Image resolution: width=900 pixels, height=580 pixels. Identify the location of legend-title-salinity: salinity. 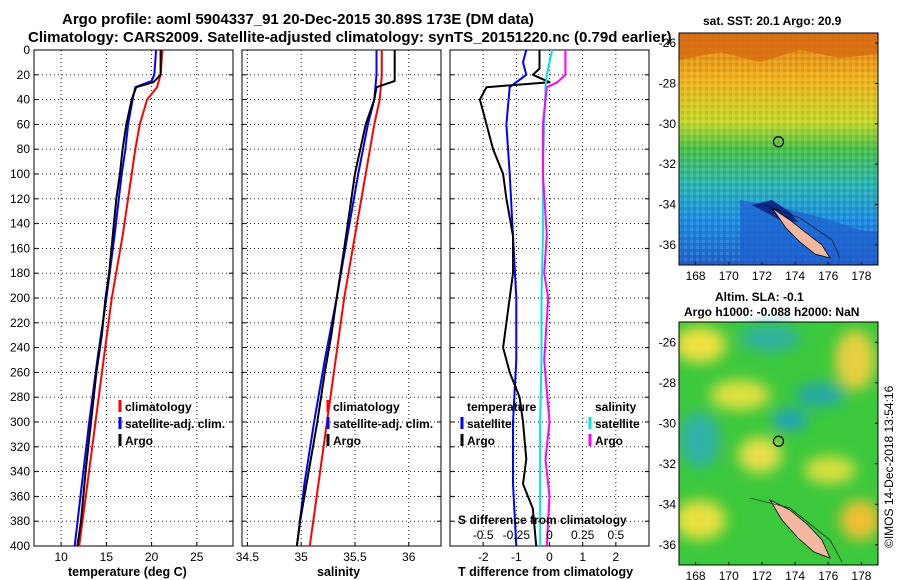
(616, 407).